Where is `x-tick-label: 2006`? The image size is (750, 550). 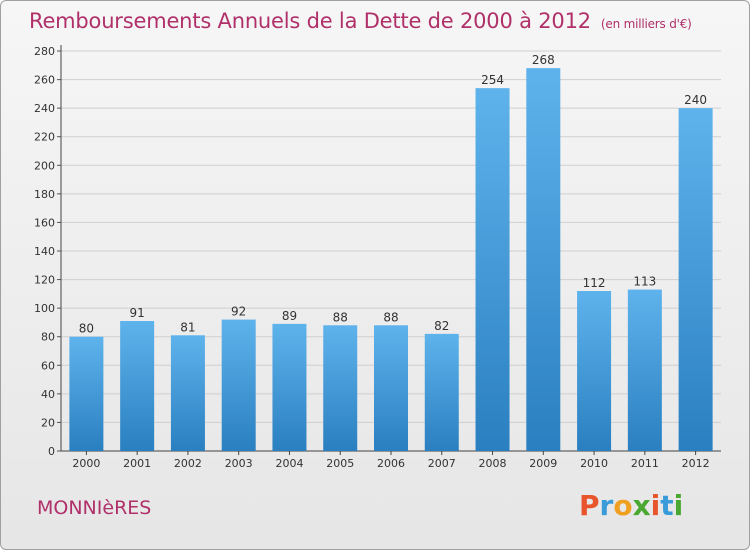
x-tick-label: 2006 is located at coordinates (391, 463).